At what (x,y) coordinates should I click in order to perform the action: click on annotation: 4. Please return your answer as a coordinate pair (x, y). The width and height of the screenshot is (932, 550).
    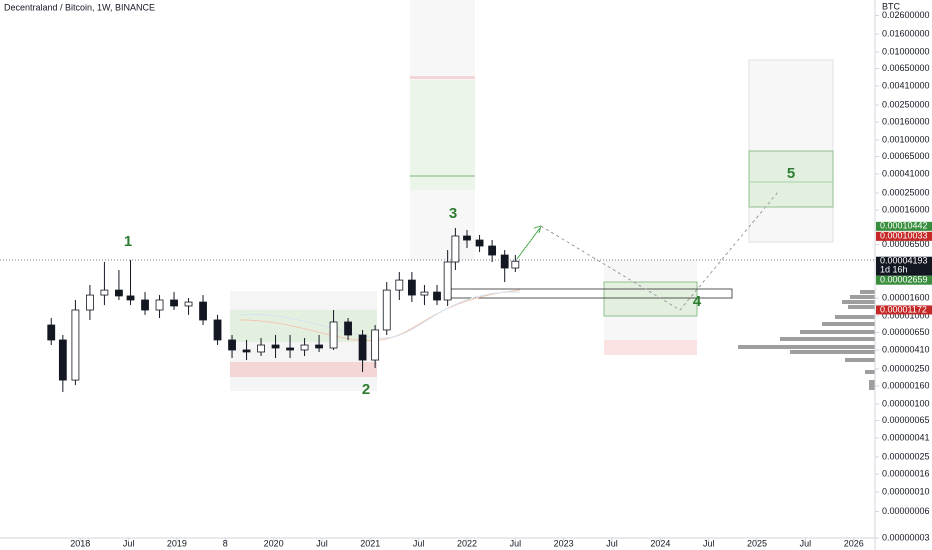
    Looking at the image, I should click on (697, 301).